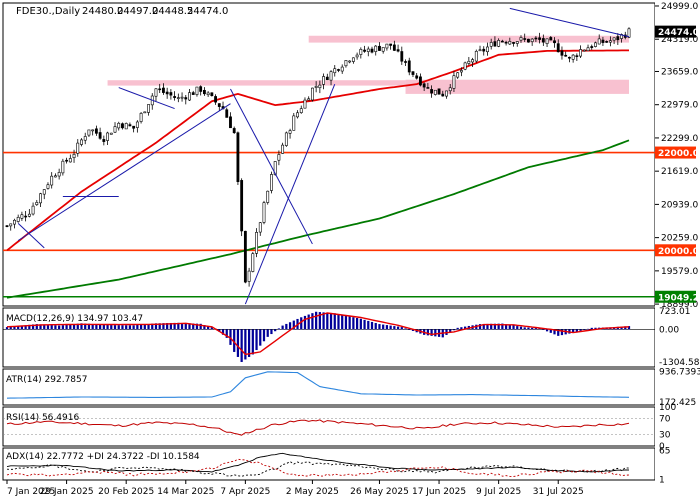 Image resolution: width=700 pixels, height=500 pixels. What do you see at coordinates (318, 334) in the screenshot?
I see `macd-signal-line` at bounding box center [318, 334].